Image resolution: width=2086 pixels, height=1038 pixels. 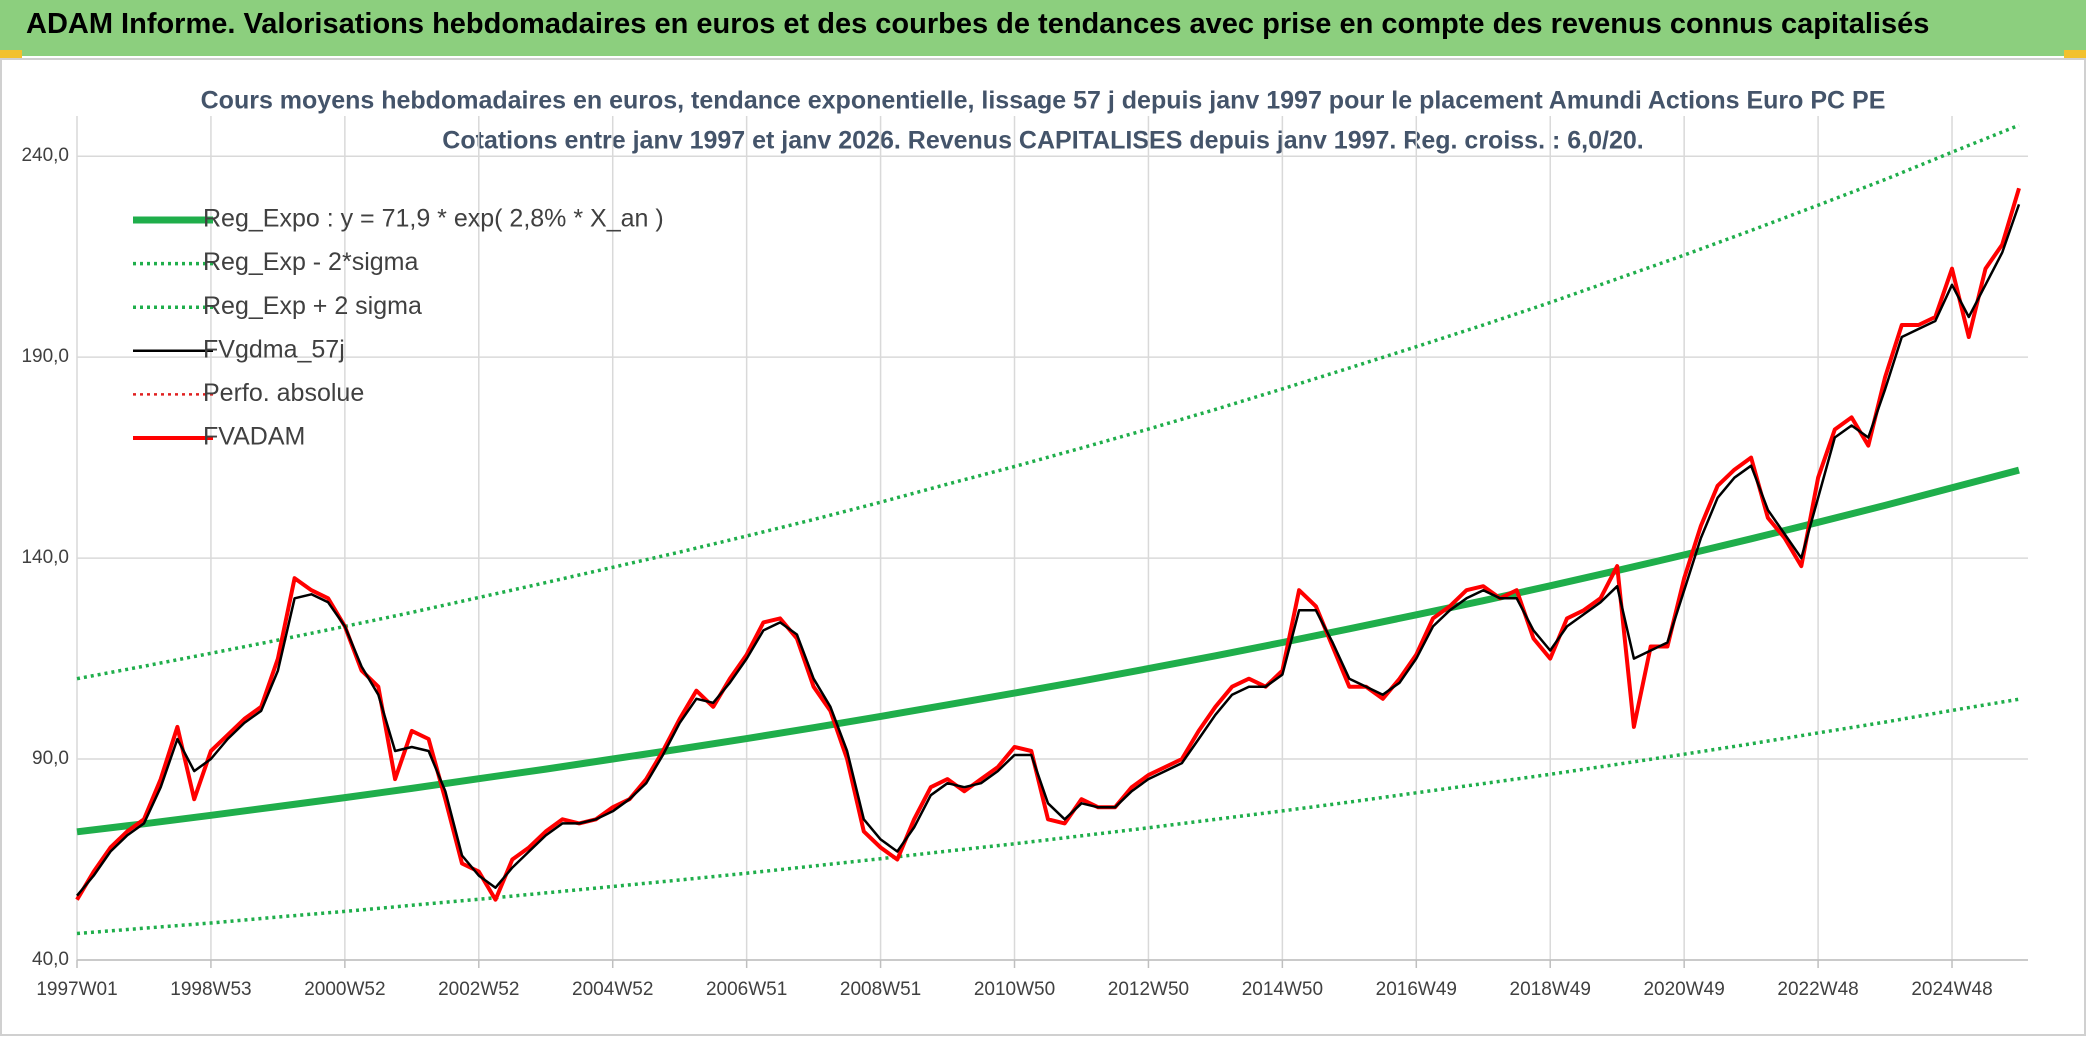 What do you see at coordinates (283, 393) in the screenshot?
I see `legend-label: Perfo. absolue` at bounding box center [283, 393].